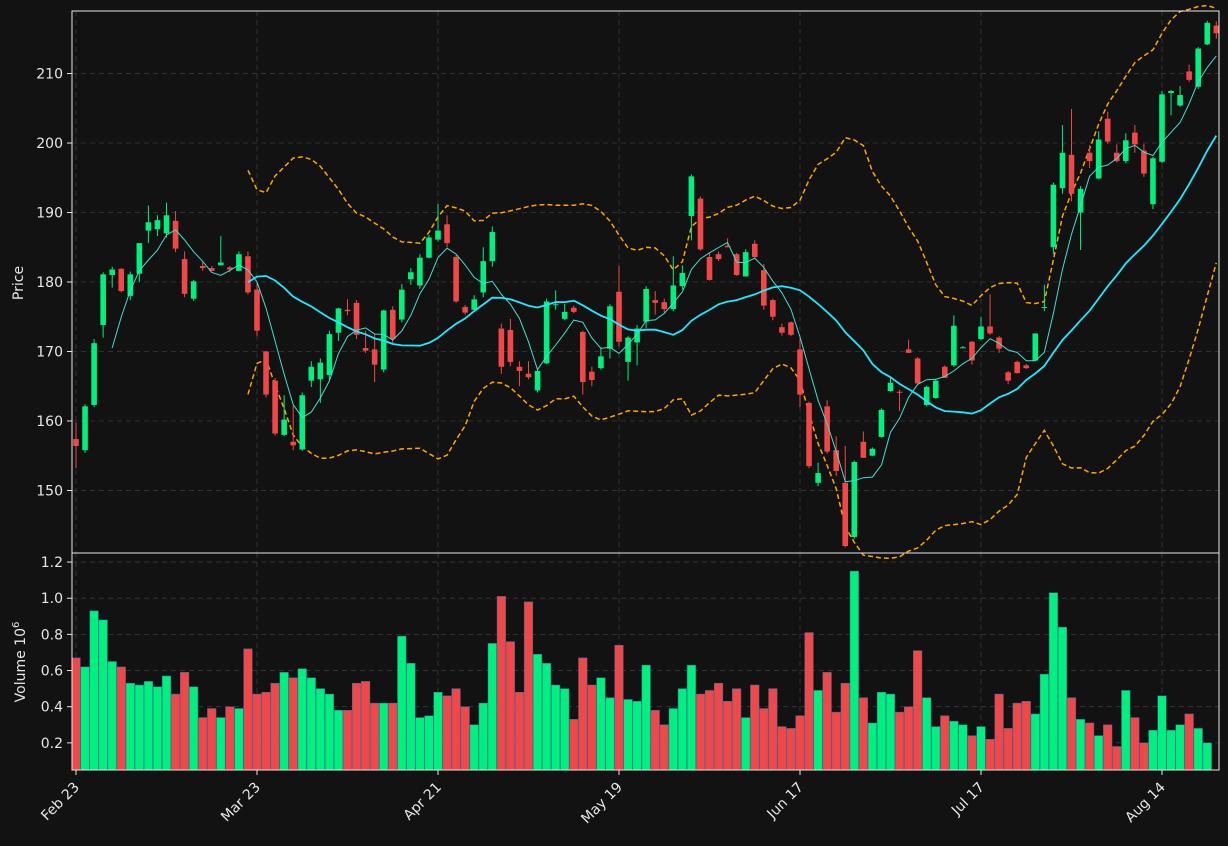  What do you see at coordinates (49, 283) in the screenshot?
I see `price-tick-label: 180` at bounding box center [49, 283].